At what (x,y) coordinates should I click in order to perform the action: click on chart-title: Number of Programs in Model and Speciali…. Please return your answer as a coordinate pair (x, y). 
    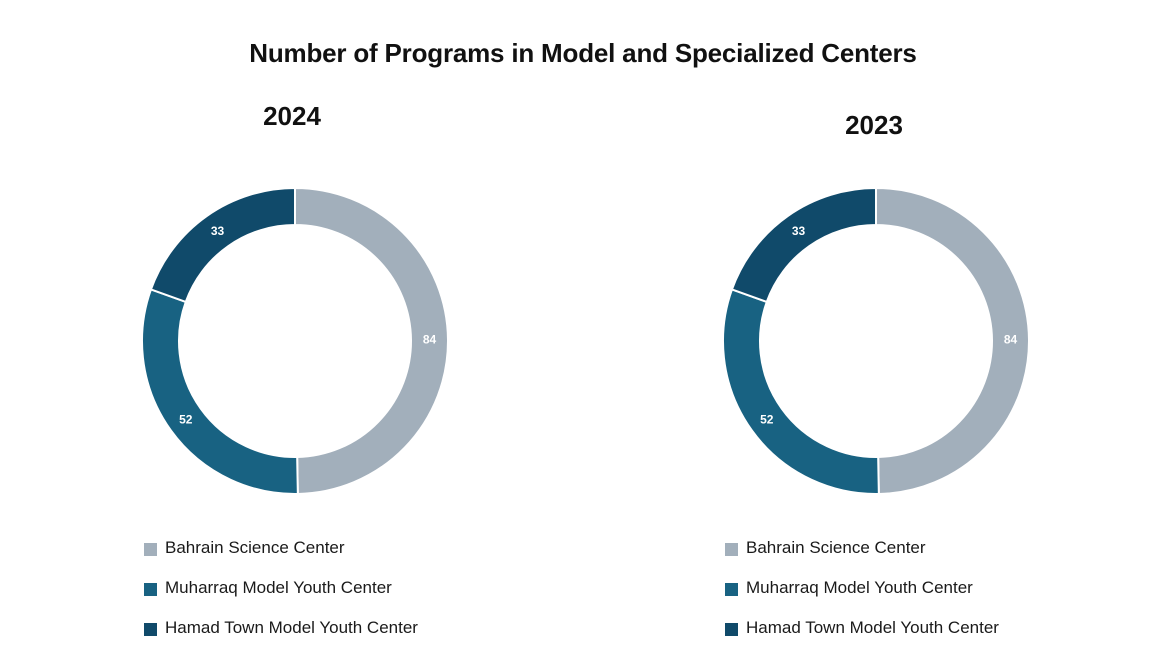
    Looking at the image, I should click on (583, 53).